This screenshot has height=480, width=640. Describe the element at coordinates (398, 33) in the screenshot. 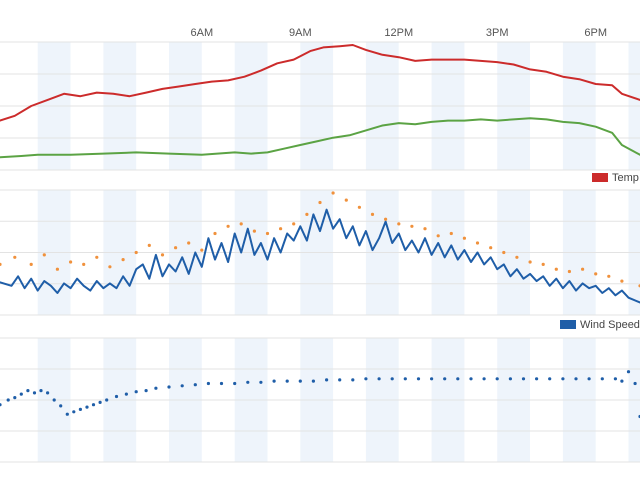

I see `time-axis: 6AM 9AM 12PM 3PM 6PM` at that location.